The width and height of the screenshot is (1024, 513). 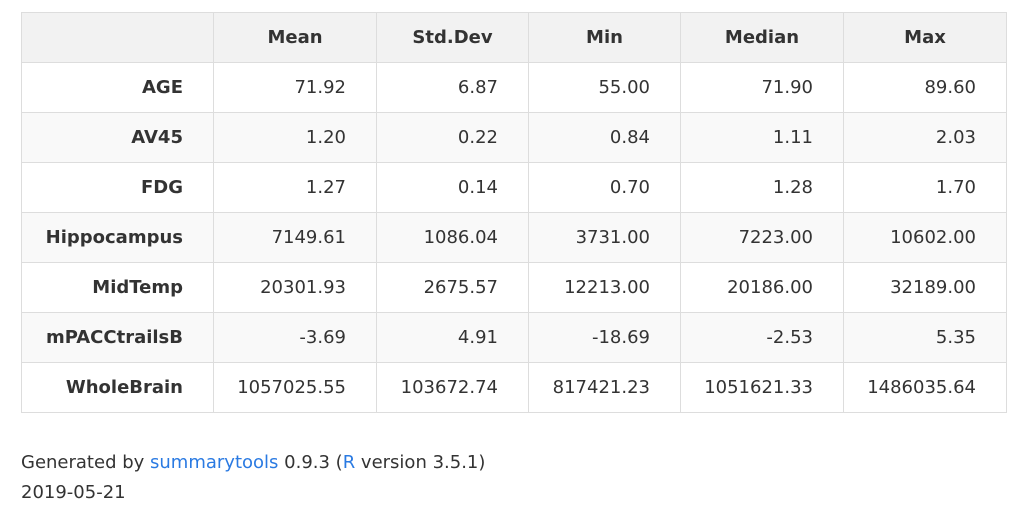 I want to click on header-max: Max, so click(x=925, y=37).